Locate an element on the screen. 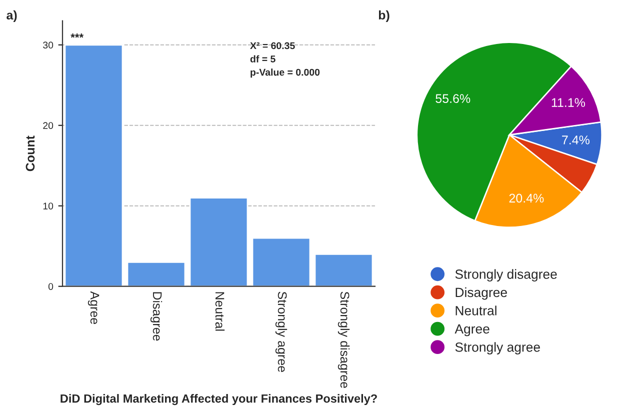  y-tick-label: 30 is located at coordinates (48, 45).